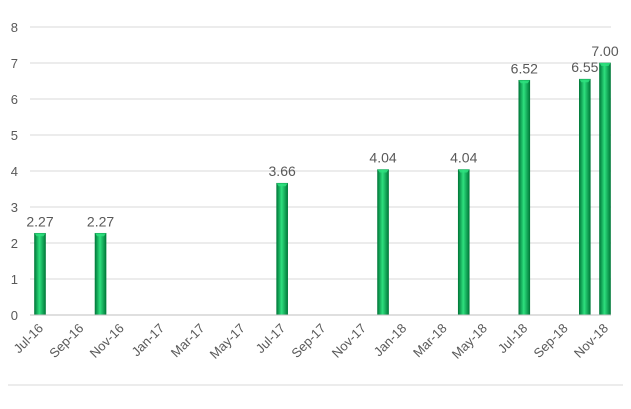 This screenshot has width=631, height=409. What do you see at coordinates (14, 27) in the screenshot?
I see `y-tick-label: 8` at bounding box center [14, 27].